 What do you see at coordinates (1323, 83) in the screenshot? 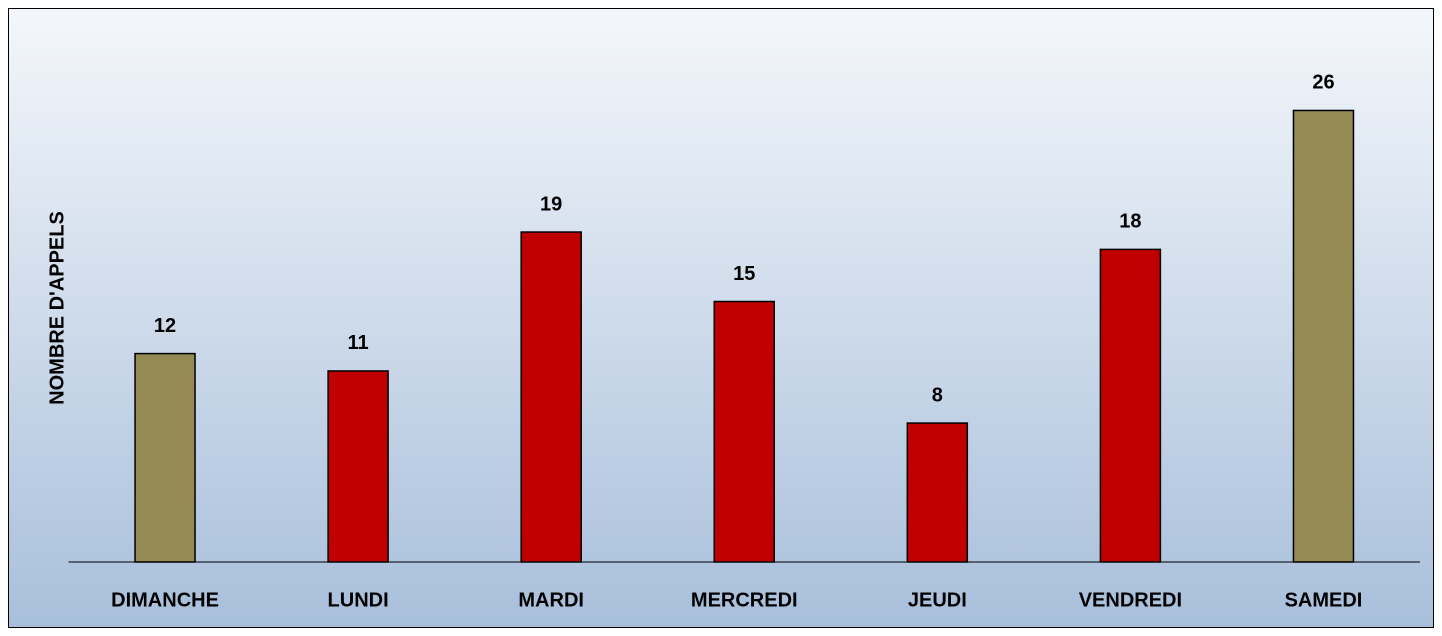
I see `value-label: 26` at bounding box center [1323, 83].